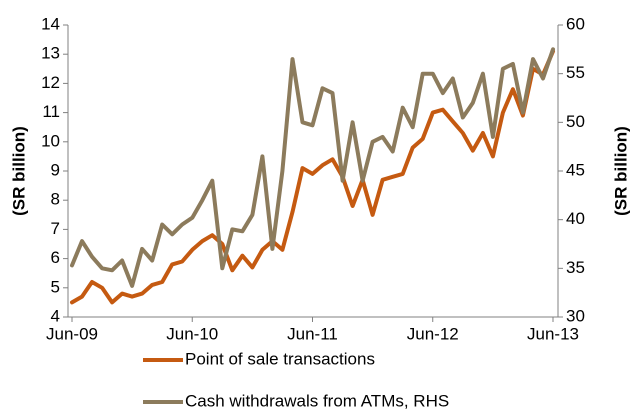 Image resolution: width=636 pixels, height=417 pixels. I want to click on x-tick-label: Jun-09, so click(72, 333).